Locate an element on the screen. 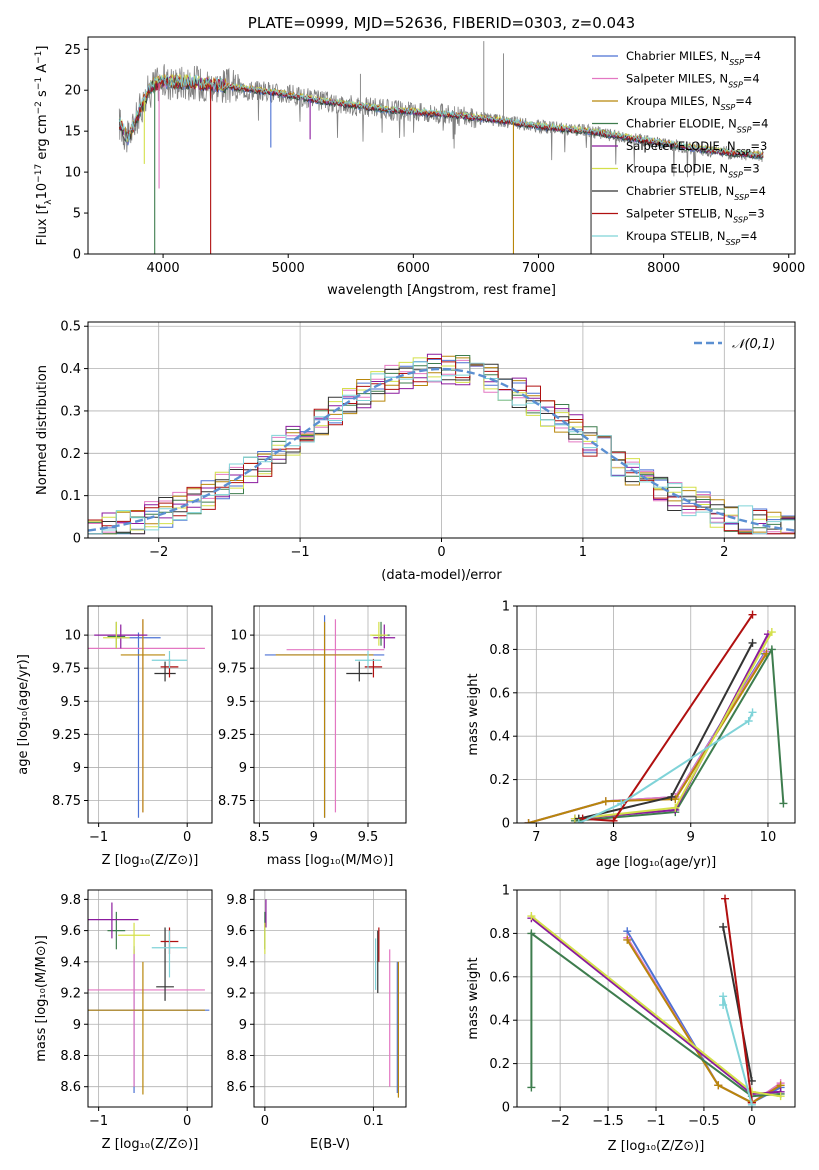  y-axis-label: mass [log₁₀(M/M⊙)] is located at coordinates (41, 998).